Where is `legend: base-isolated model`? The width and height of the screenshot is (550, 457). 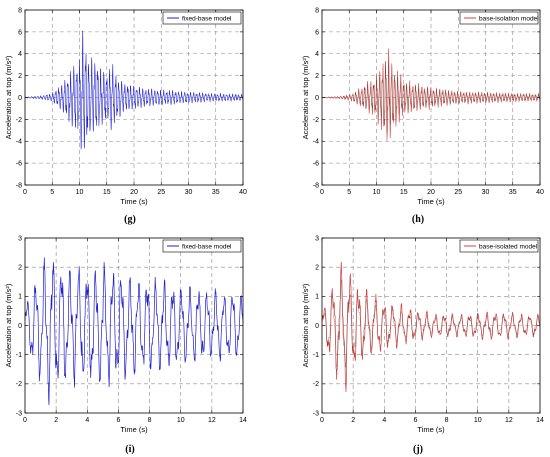 legend: base-isolated model is located at coordinates (499, 246).